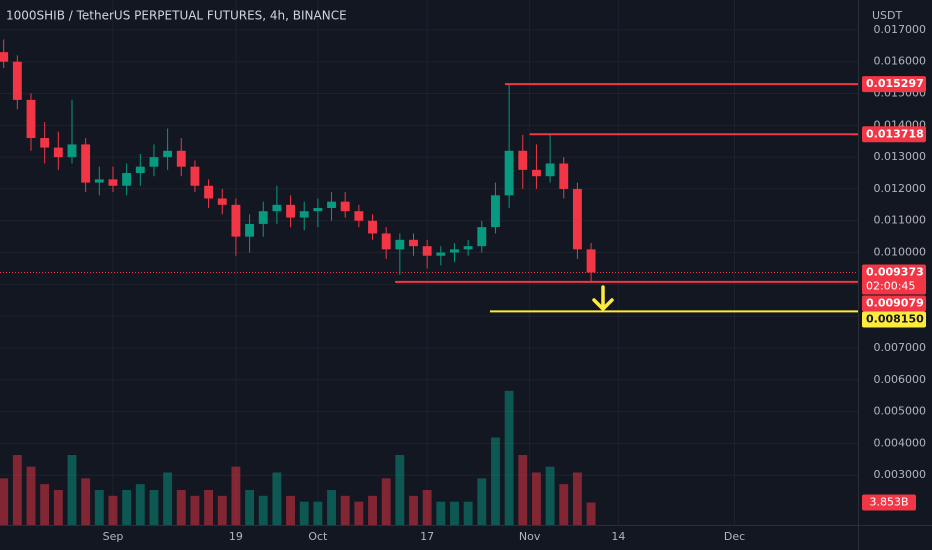 The width and height of the screenshot is (932, 550). Describe the element at coordinates (900, 220) in the screenshot. I see `y-tick-label: 0.011000` at that location.